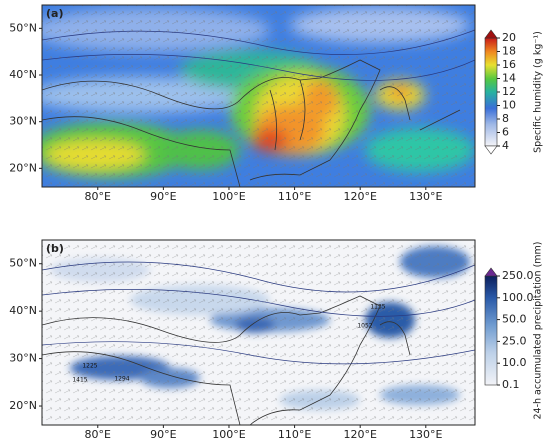 This screenshot has width=550, height=442. I want to click on contour-label: 1135, so click(377, 307).